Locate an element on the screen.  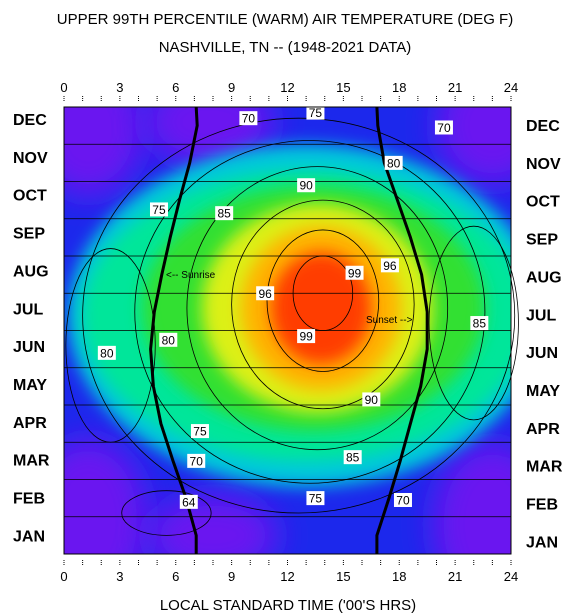
x-tick-label: 12 is located at coordinates (287, 576).